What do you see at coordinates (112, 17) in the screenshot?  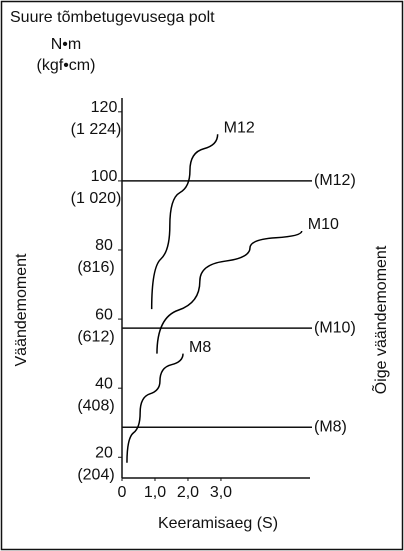 I see `chart-title: Suure tõmbetugevusega polt` at bounding box center [112, 17].